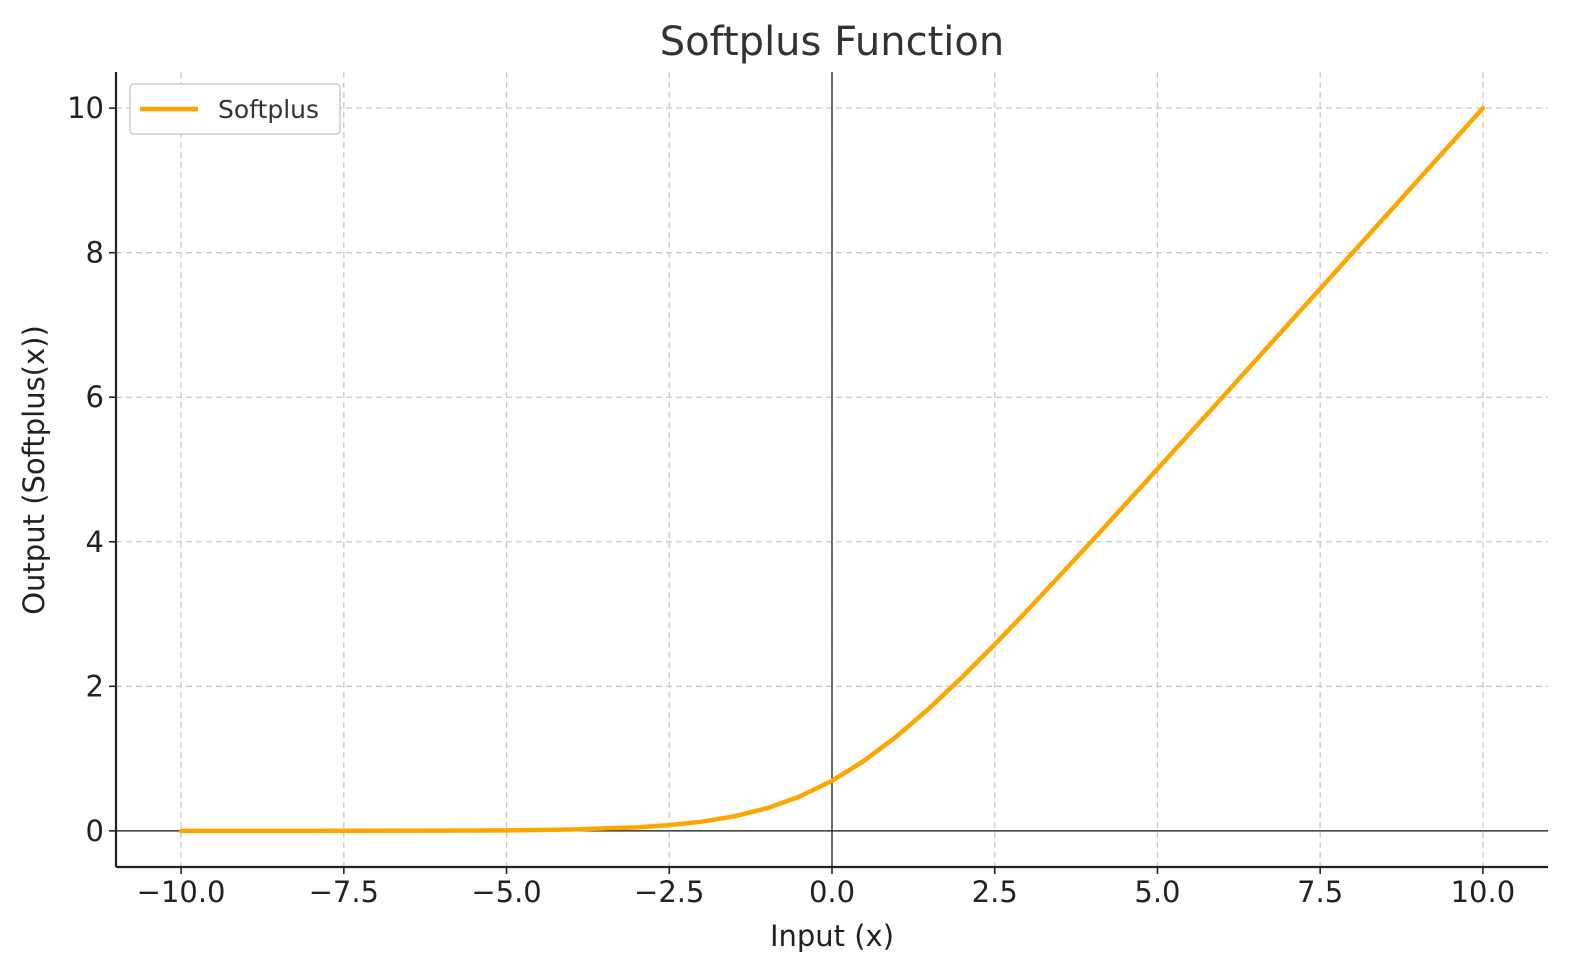  I want to click on x-tick-label-4: 0.0, so click(832, 892).